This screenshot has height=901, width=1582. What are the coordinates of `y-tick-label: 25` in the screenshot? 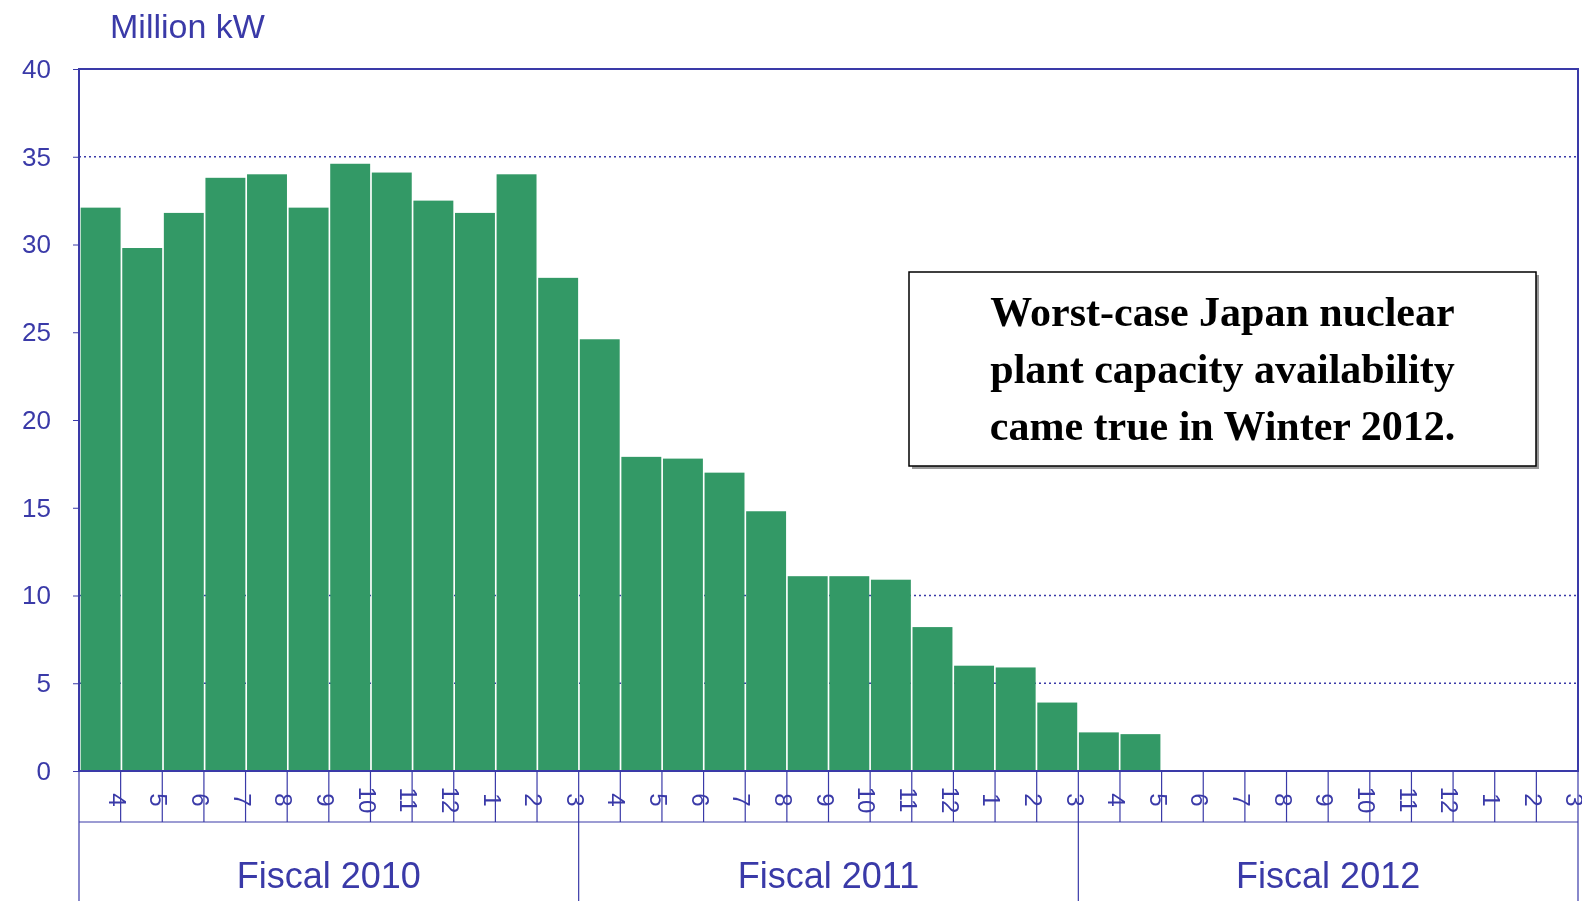 It's located at (36, 332).